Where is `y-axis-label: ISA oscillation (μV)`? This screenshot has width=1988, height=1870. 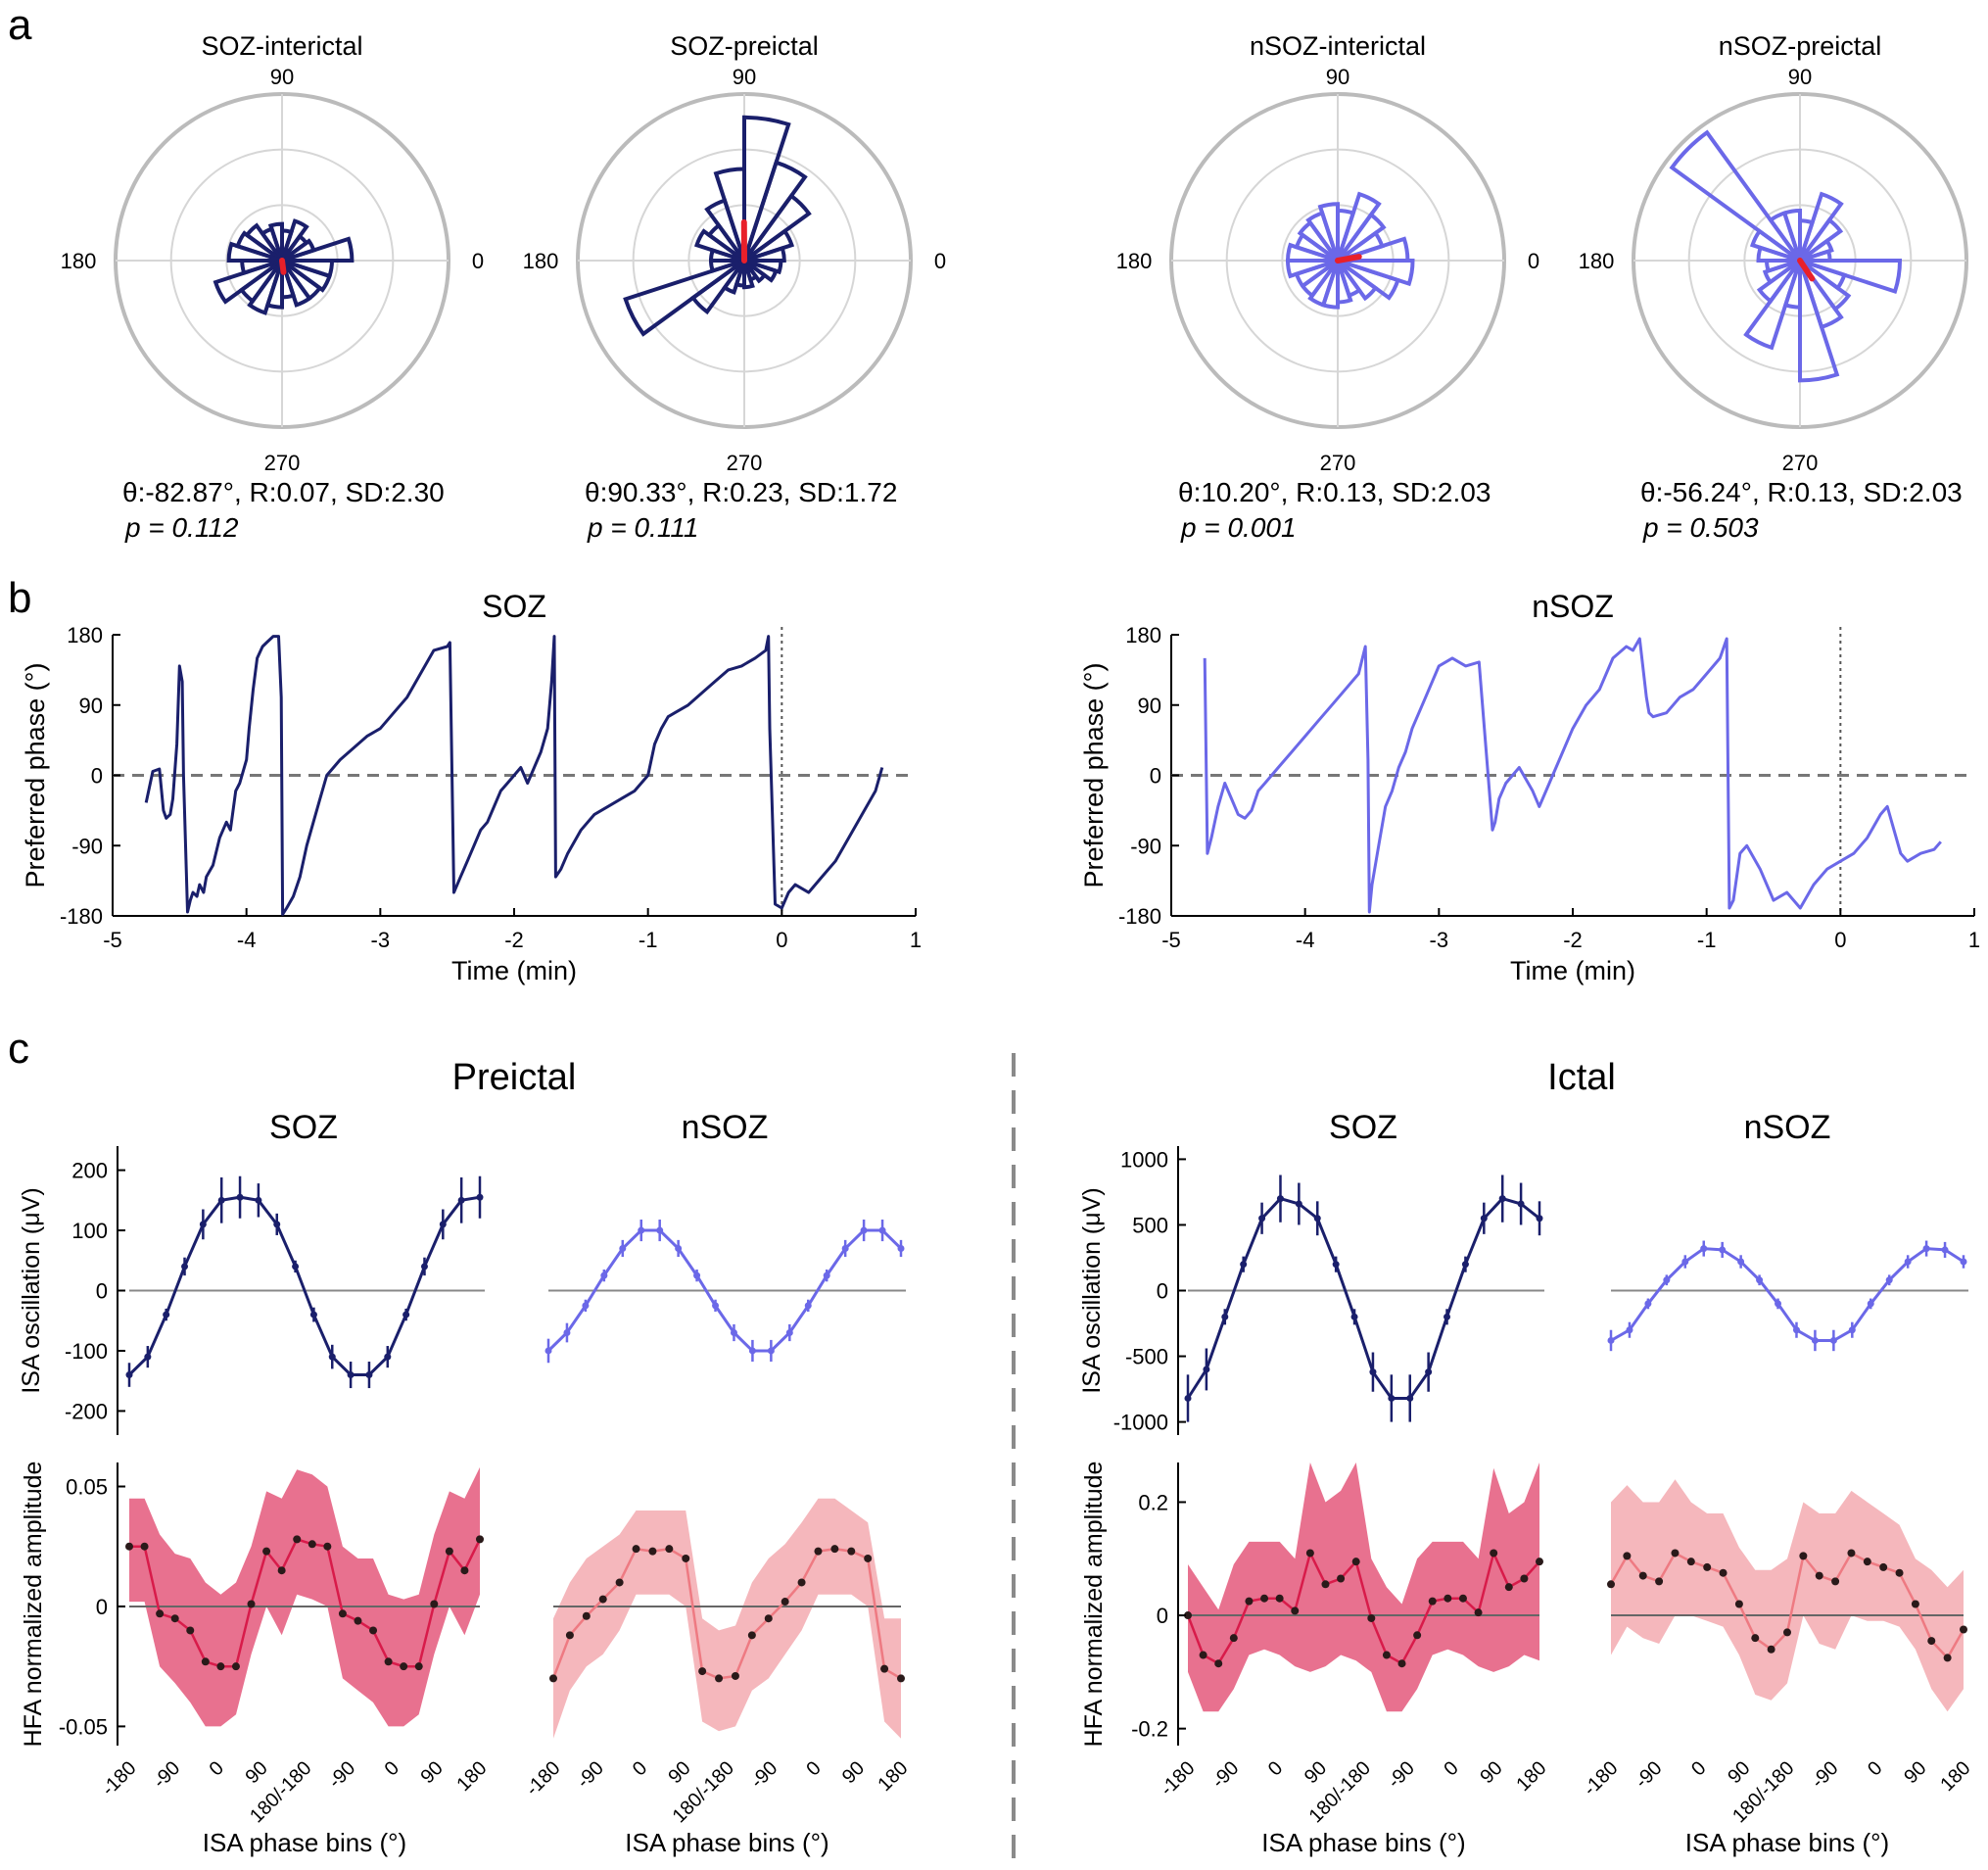 y-axis-label: ISA oscillation (μV) is located at coordinates (31, 1290).